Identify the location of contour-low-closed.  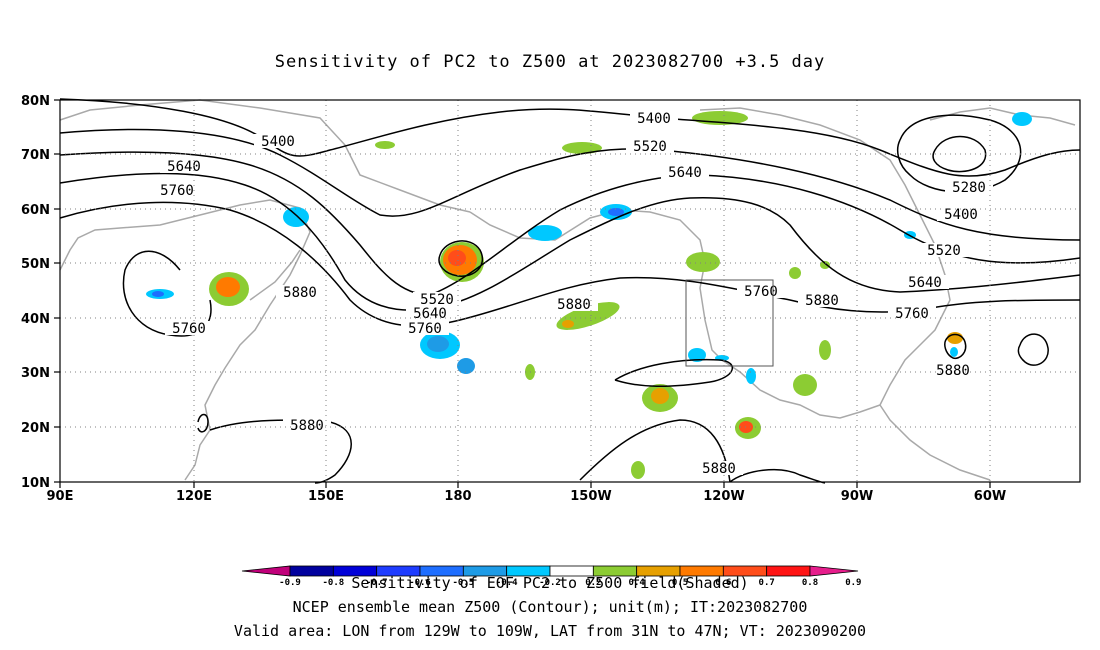
(461, 258).